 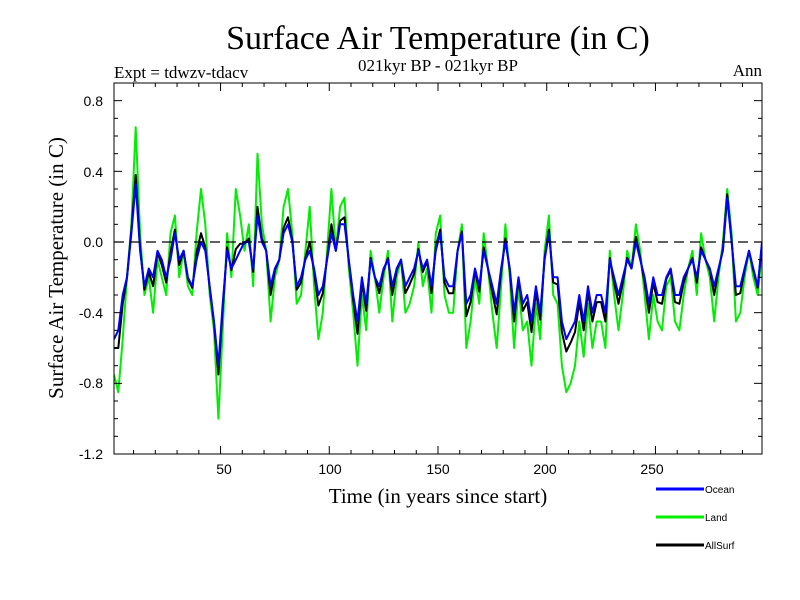 I want to click on y-tick-label-2: -0.4, so click(x=91, y=313).